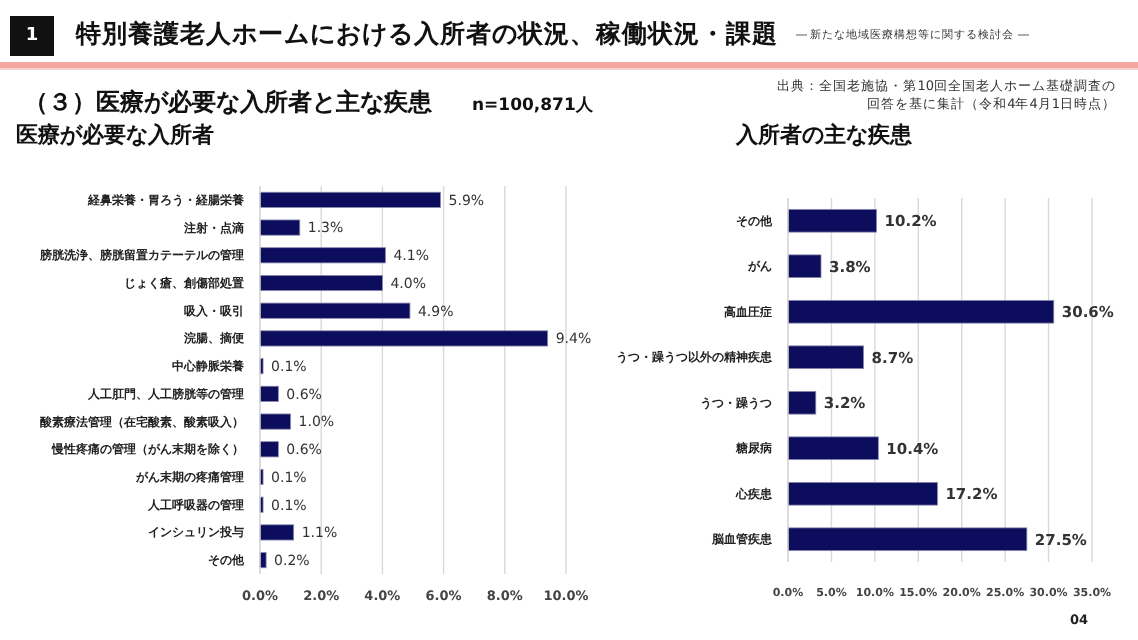 The height and width of the screenshot is (640, 1138). What do you see at coordinates (533, 106) in the screenshot?
I see `text: n=100,871人` at bounding box center [533, 106].